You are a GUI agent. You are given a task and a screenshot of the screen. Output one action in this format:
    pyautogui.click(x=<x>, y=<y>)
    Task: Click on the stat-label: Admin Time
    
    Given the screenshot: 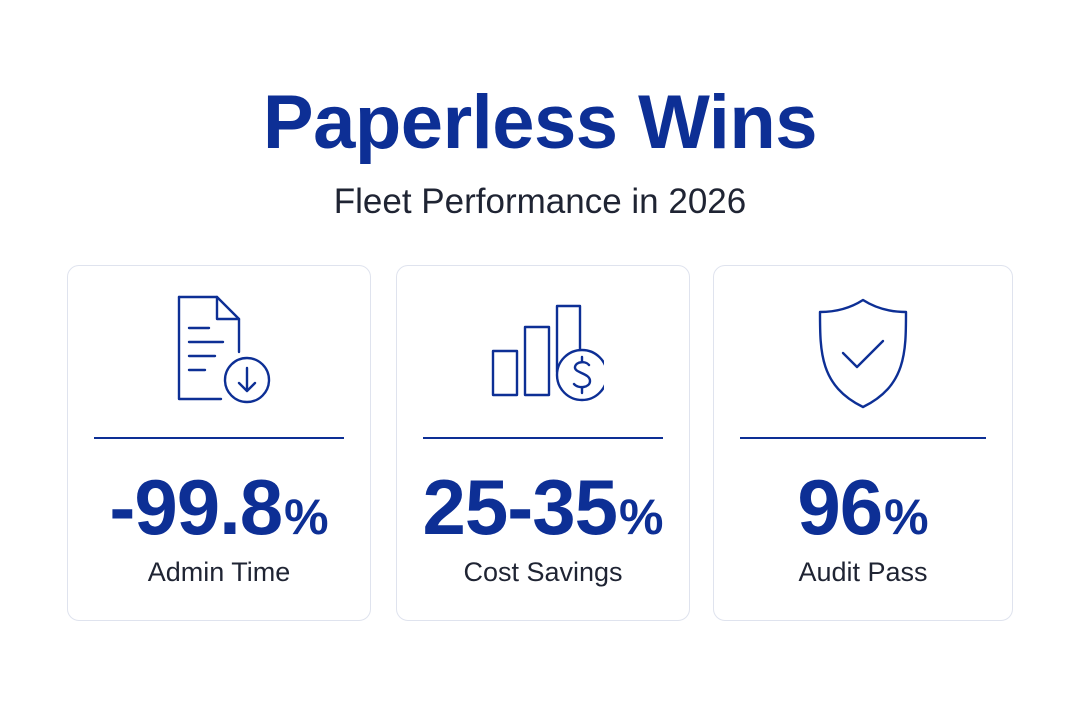 What is the action you would take?
    pyautogui.click(x=219, y=572)
    